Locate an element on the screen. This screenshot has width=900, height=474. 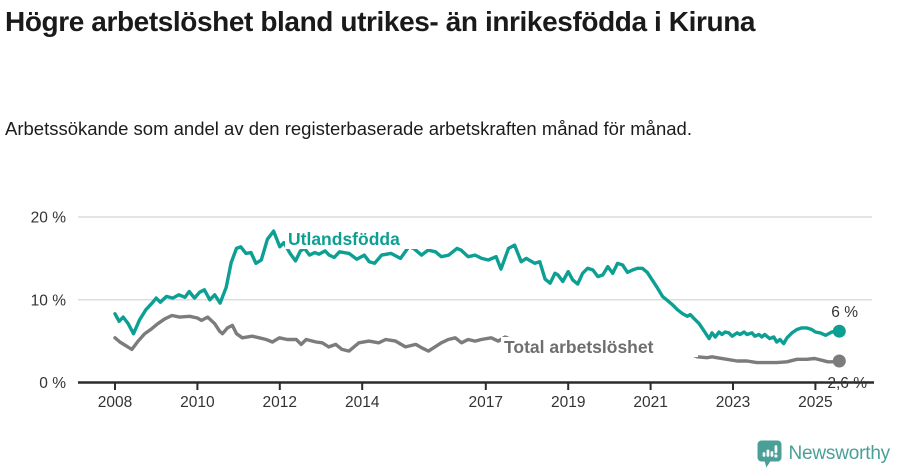
total-label-backdrop is located at coordinates (599, 347).